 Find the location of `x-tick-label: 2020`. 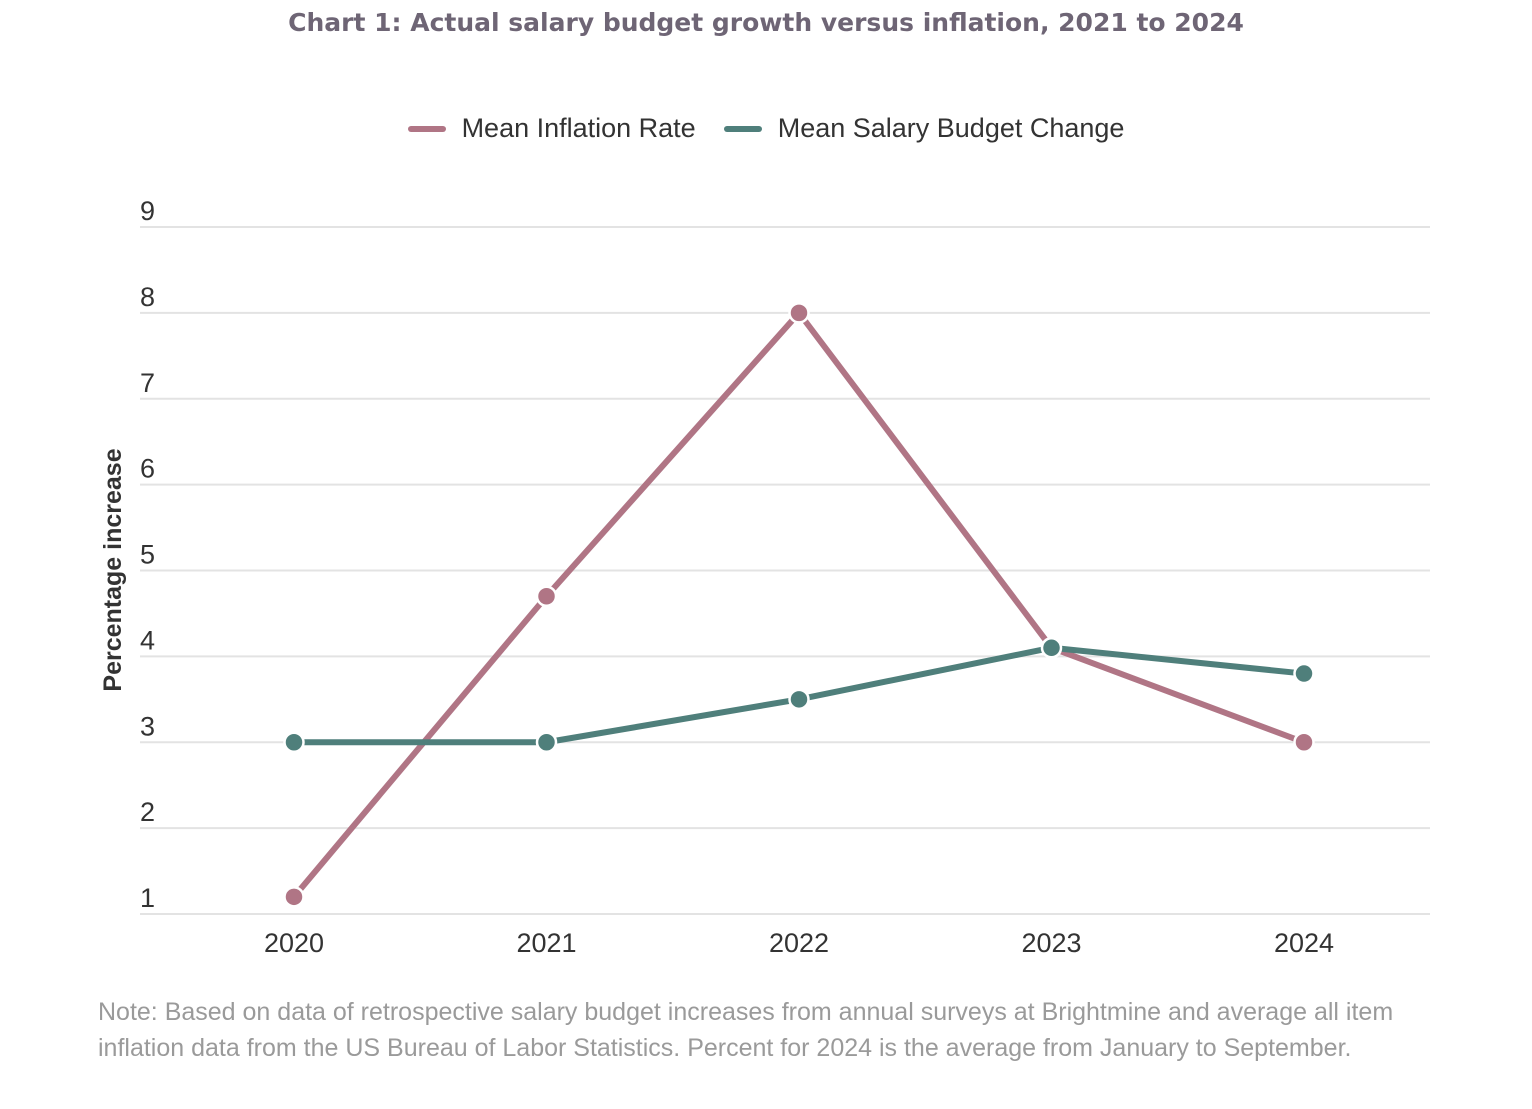

x-tick-label: 2020 is located at coordinates (294, 943).